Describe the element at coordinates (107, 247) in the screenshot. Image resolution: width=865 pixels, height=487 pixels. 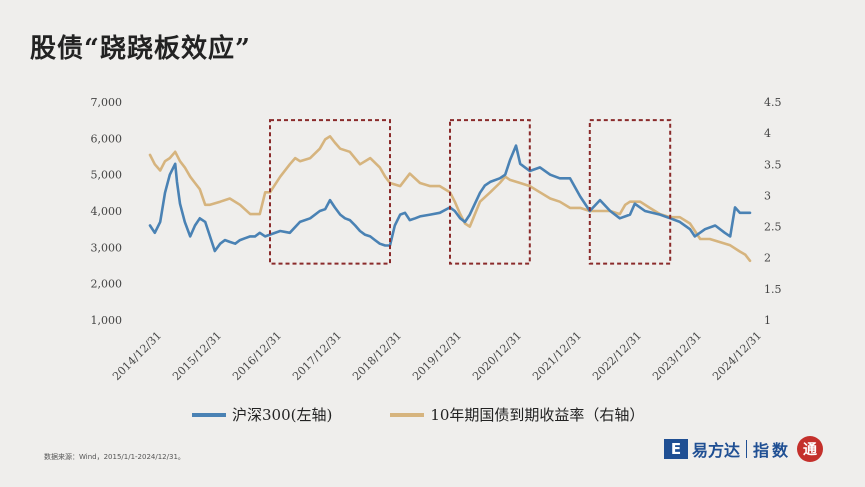
I see `left-tick-label: 3,000` at that location.